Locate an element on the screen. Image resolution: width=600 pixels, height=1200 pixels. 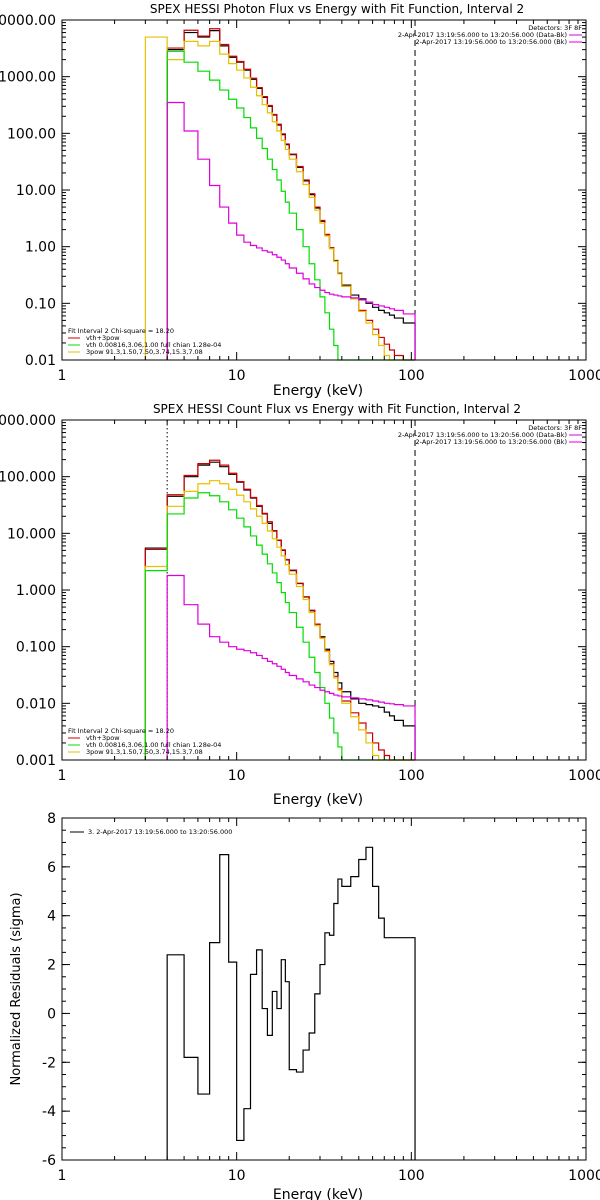
residuals-y-tick-label: 0 is located at coordinates (51, 1014).